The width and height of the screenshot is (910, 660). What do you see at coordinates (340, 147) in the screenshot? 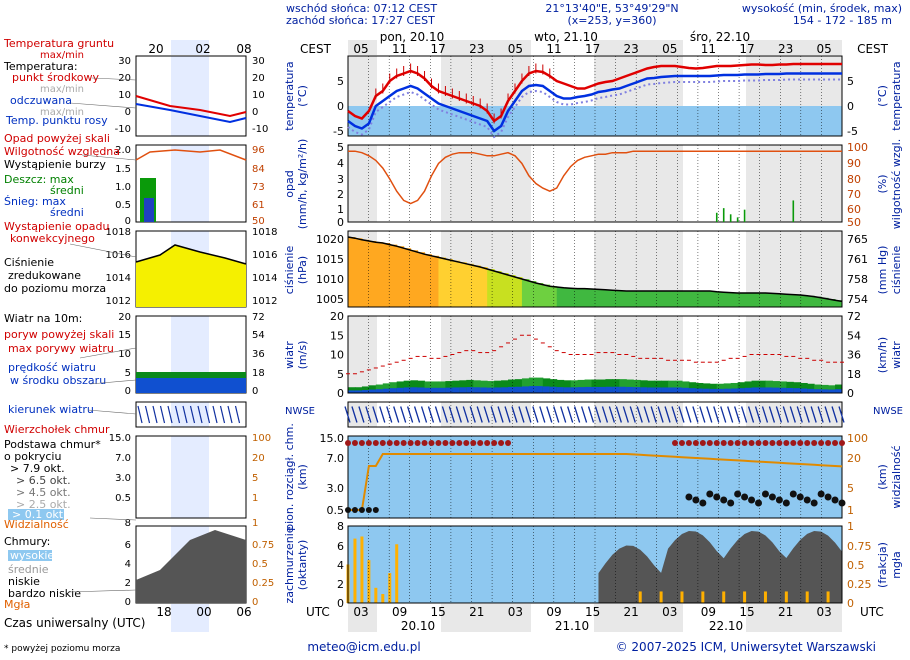
I see `tick-precip-L: 5` at bounding box center [340, 147].